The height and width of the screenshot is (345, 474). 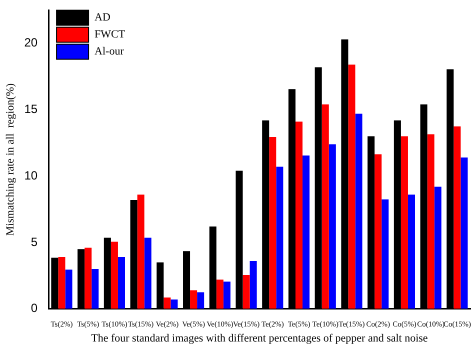 What do you see at coordinates (109, 52) in the screenshot?
I see `legend-label: Al-our` at bounding box center [109, 52].